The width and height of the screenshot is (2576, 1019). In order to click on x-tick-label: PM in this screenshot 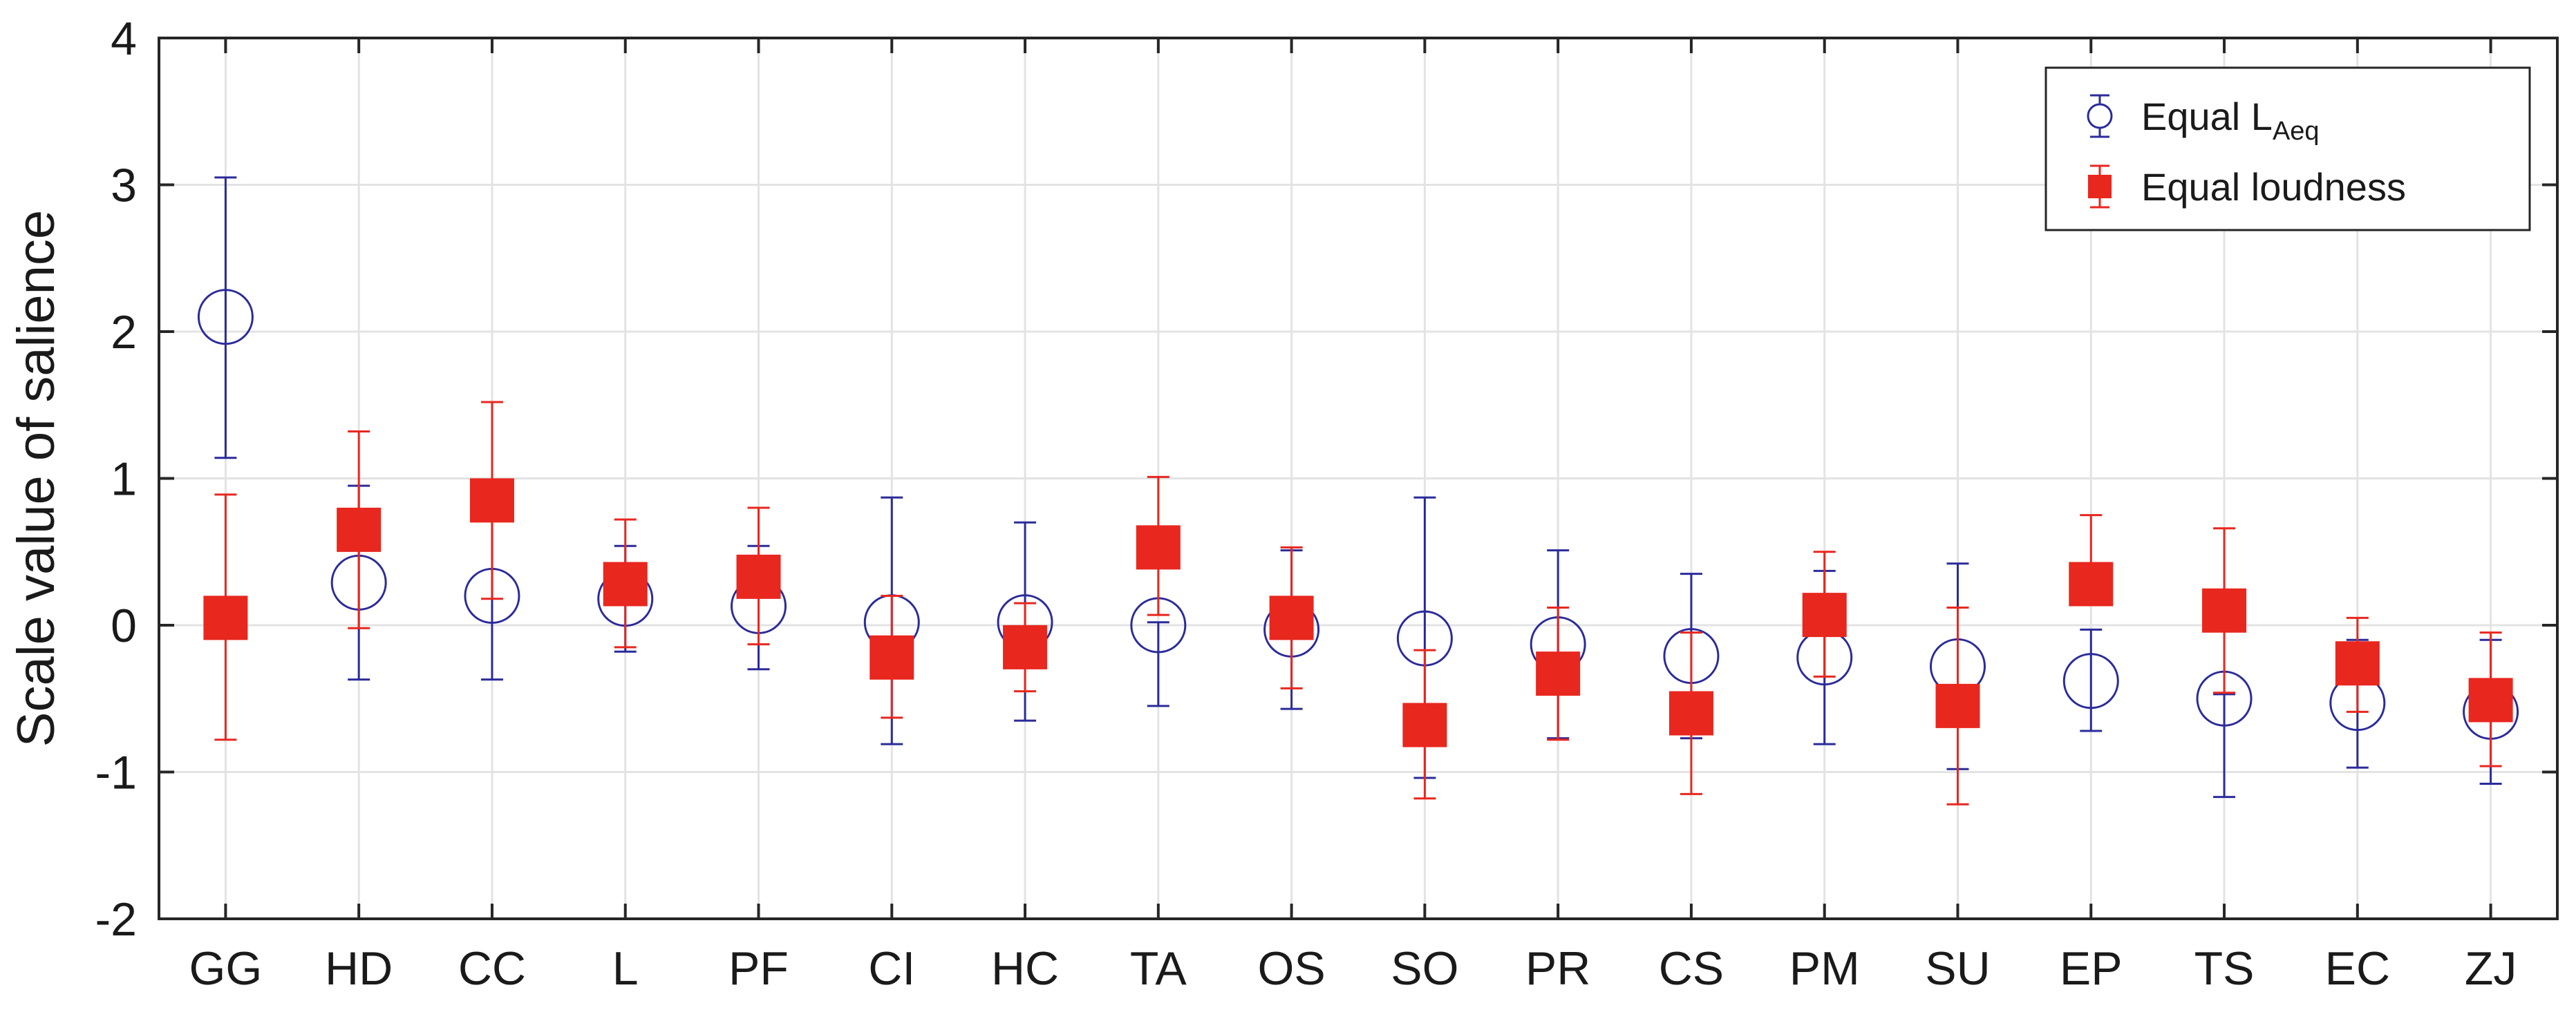, I will do `click(1824, 969)`.